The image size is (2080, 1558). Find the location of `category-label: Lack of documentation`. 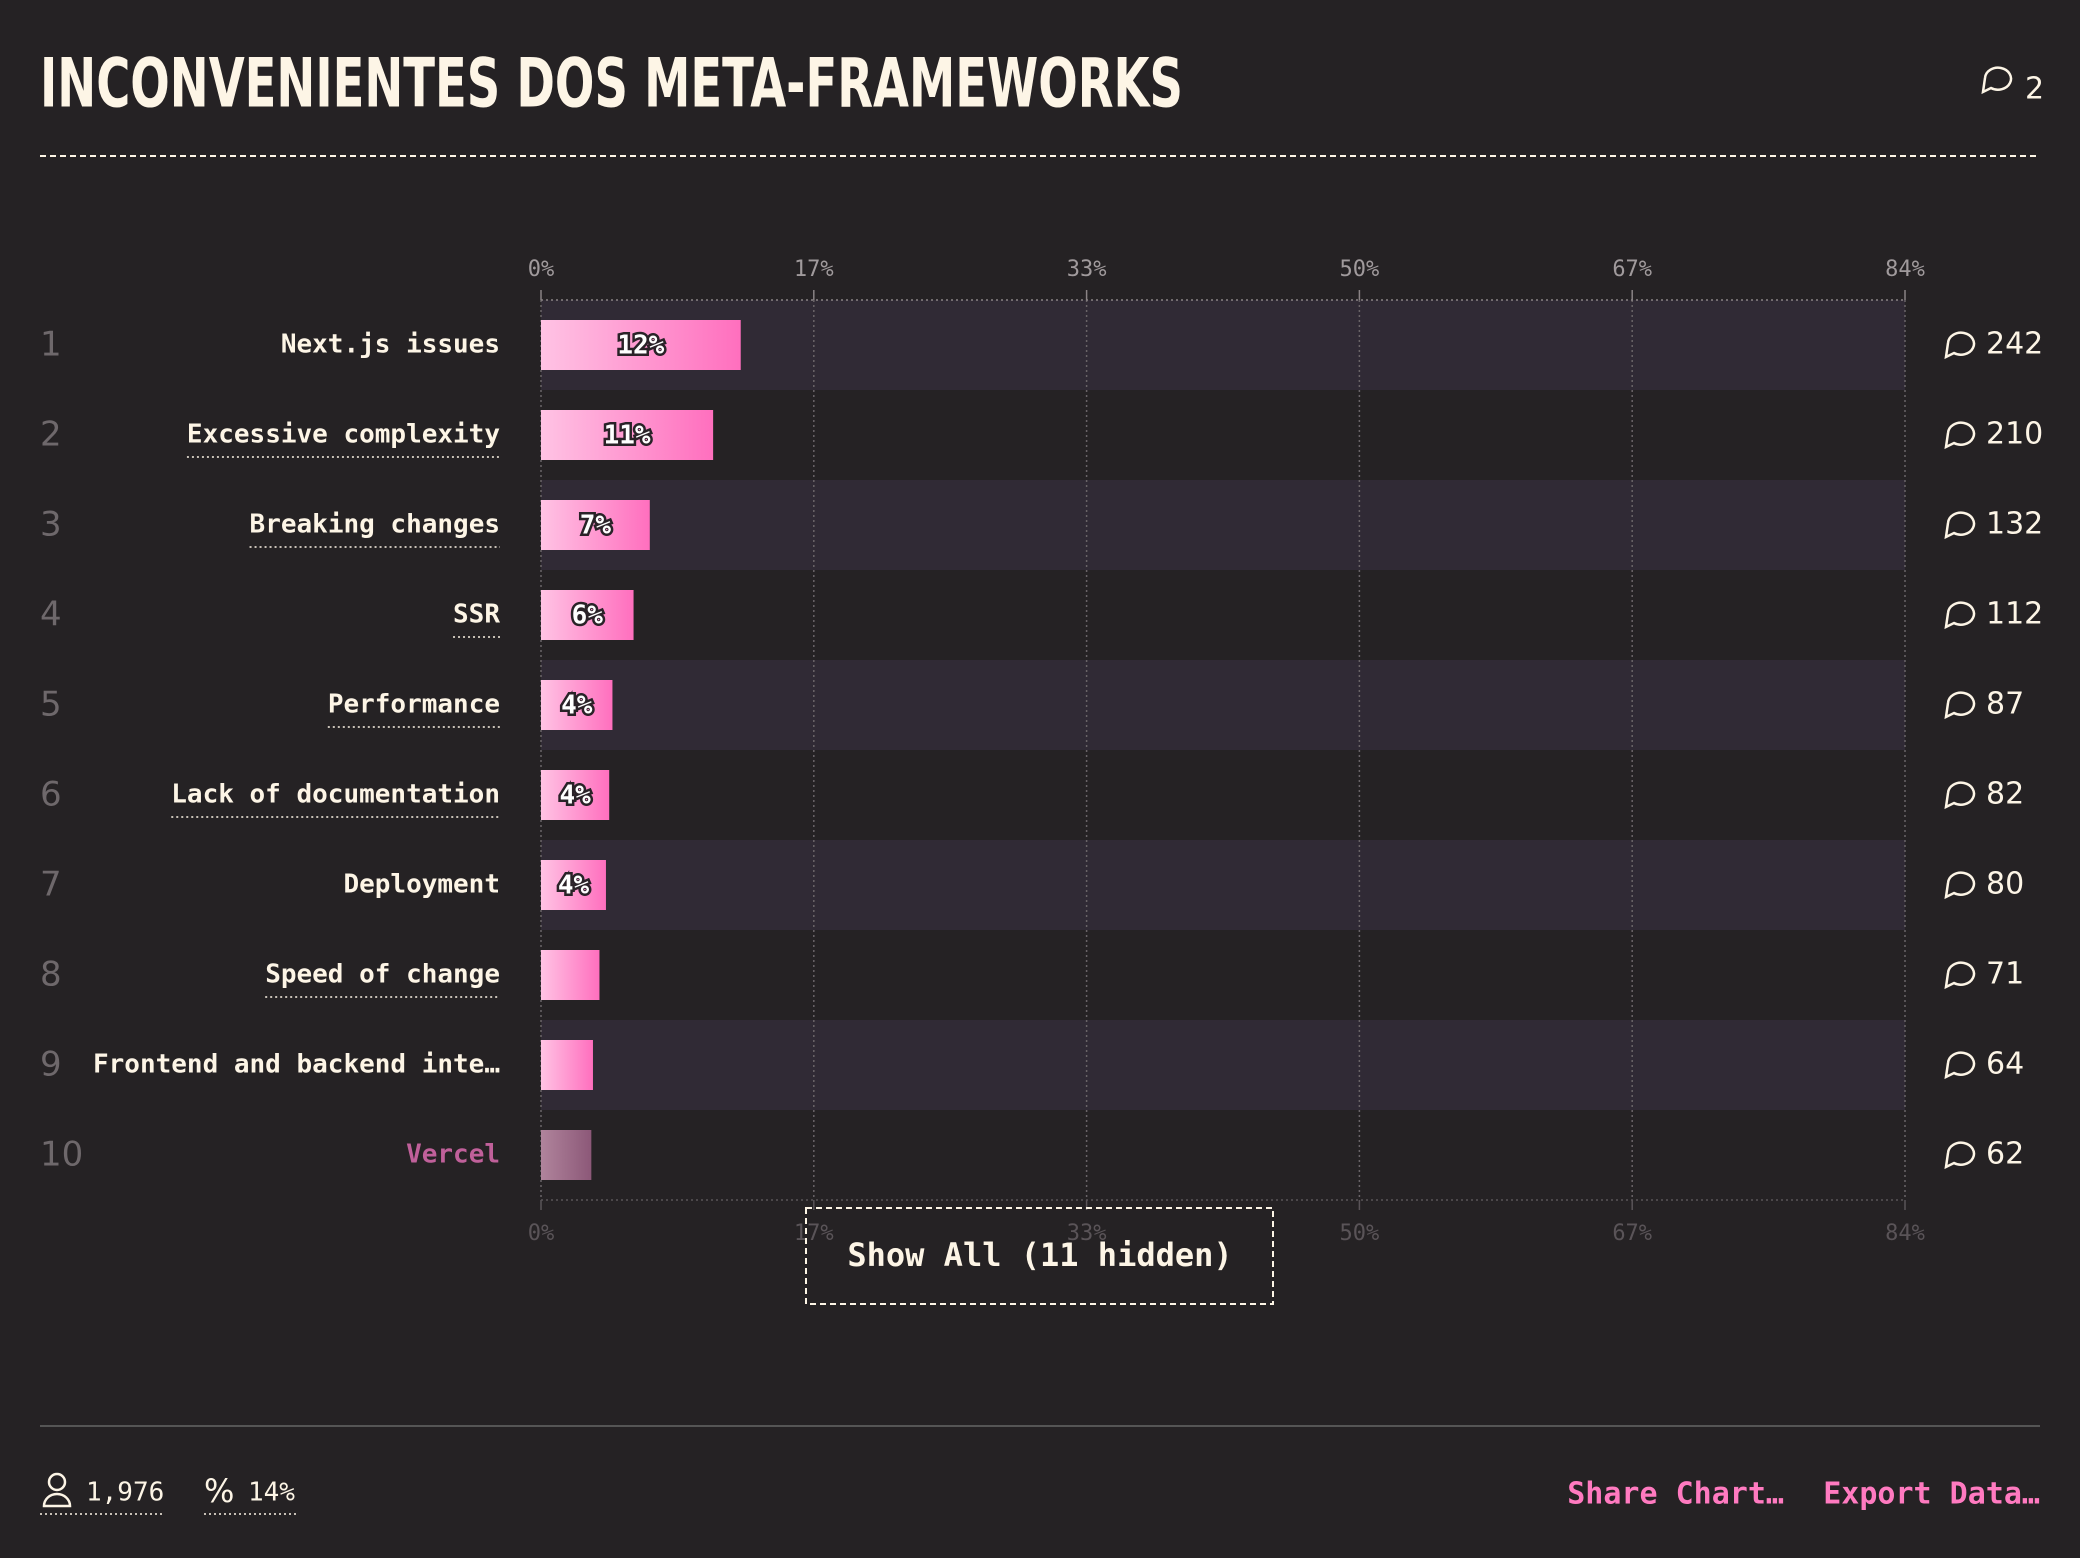

category-label: Lack of documentation is located at coordinates (335, 795).